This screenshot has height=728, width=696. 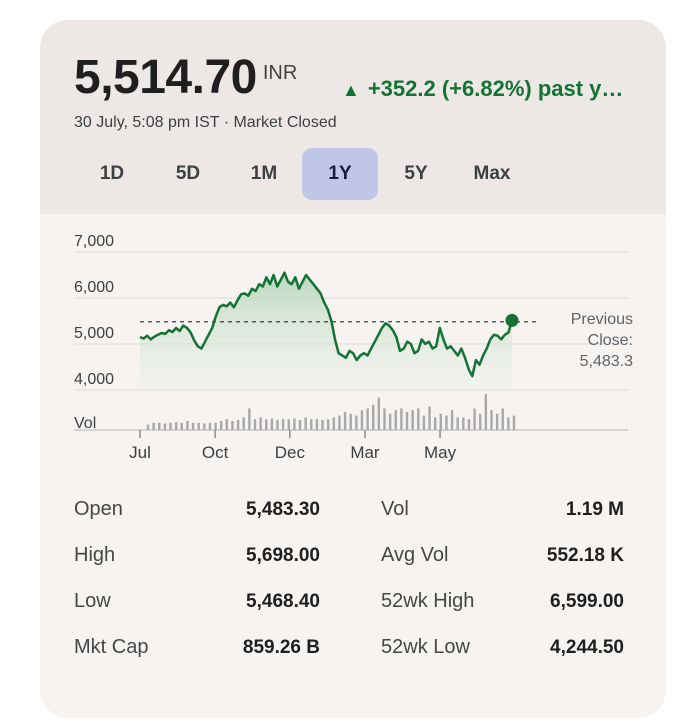 I want to click on stat-label-high: High, so click(x=95, y=555).